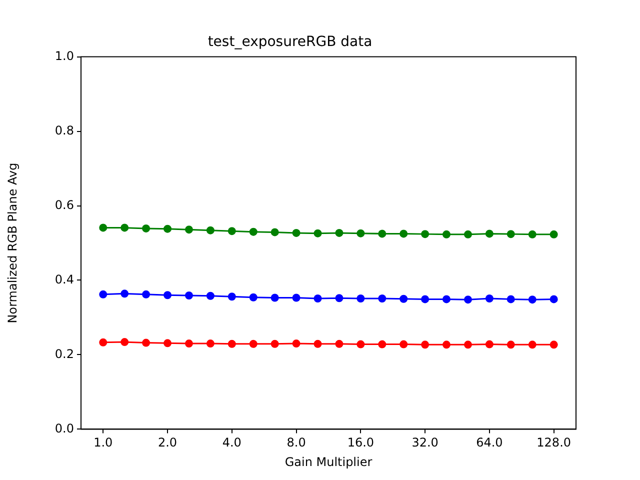  Describe the element at coordinates (64, 55) in the screenshot. I see `y-tick-label: 1.0` at that location.